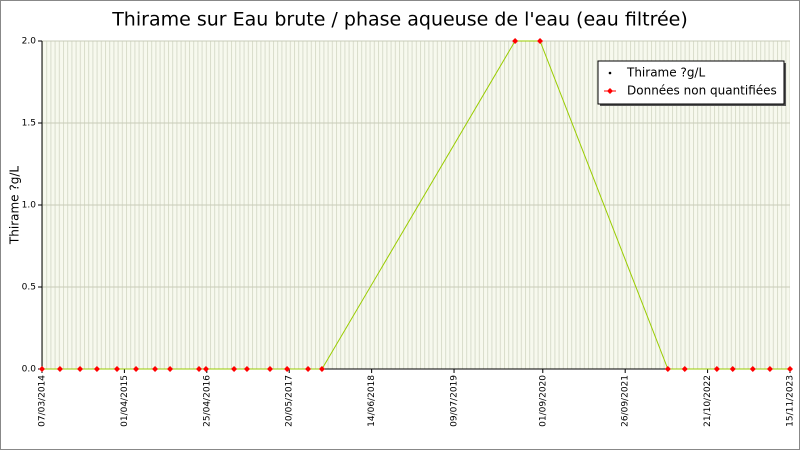 This screenshot has height=450, width=800. Describe the element at coordinates (372, 401) in the screenshot. I see `x-tick-label: 14/06/2018` at that location.